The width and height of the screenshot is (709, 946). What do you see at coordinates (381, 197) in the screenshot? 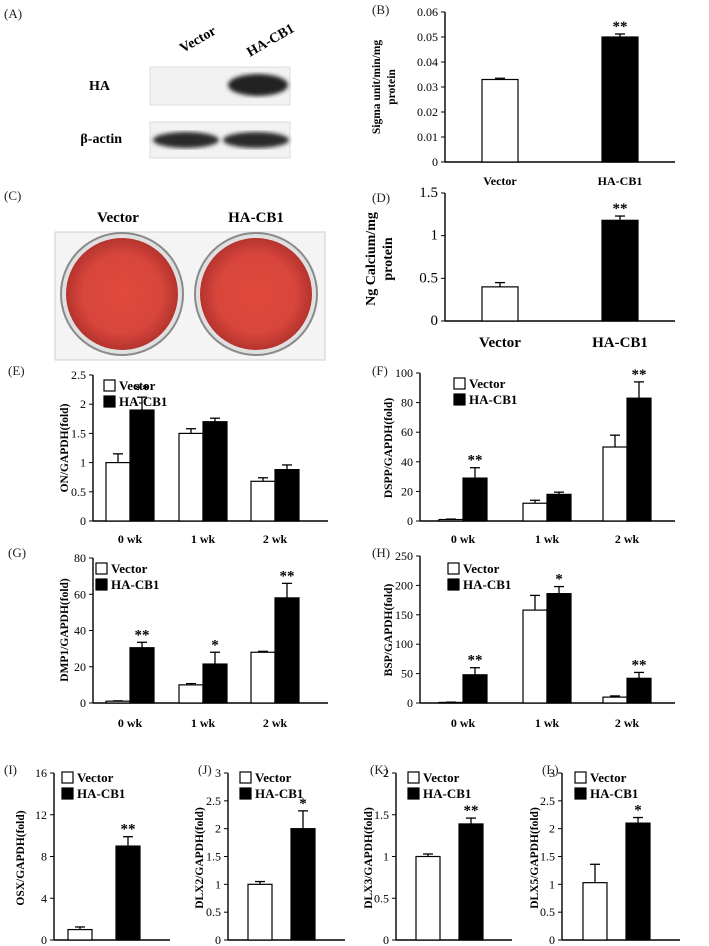
I see `panel-letter: (D)` at bounding box center [381, 197].